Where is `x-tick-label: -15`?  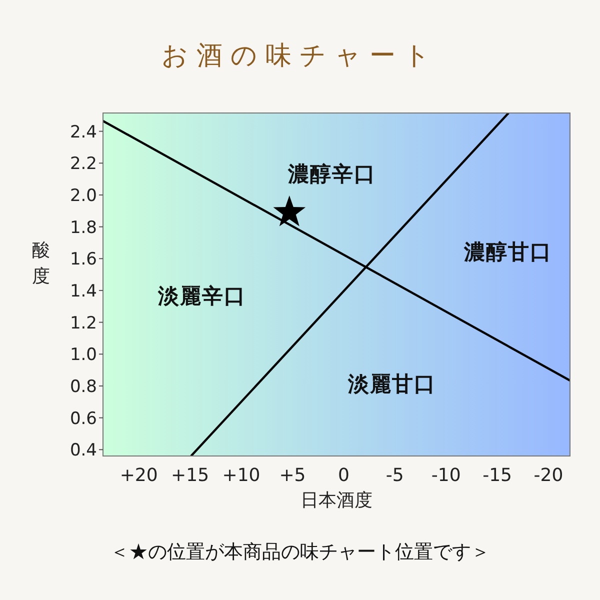 x-tick-label: -15 is located at coordinates (497, 475).